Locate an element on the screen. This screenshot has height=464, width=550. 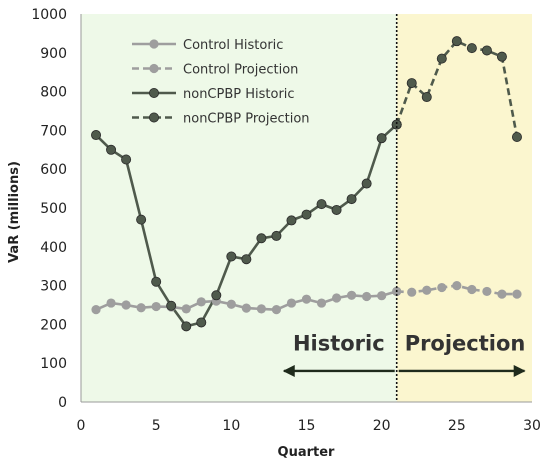
legend-marker-control-historic is located at coordinates (154, 44).